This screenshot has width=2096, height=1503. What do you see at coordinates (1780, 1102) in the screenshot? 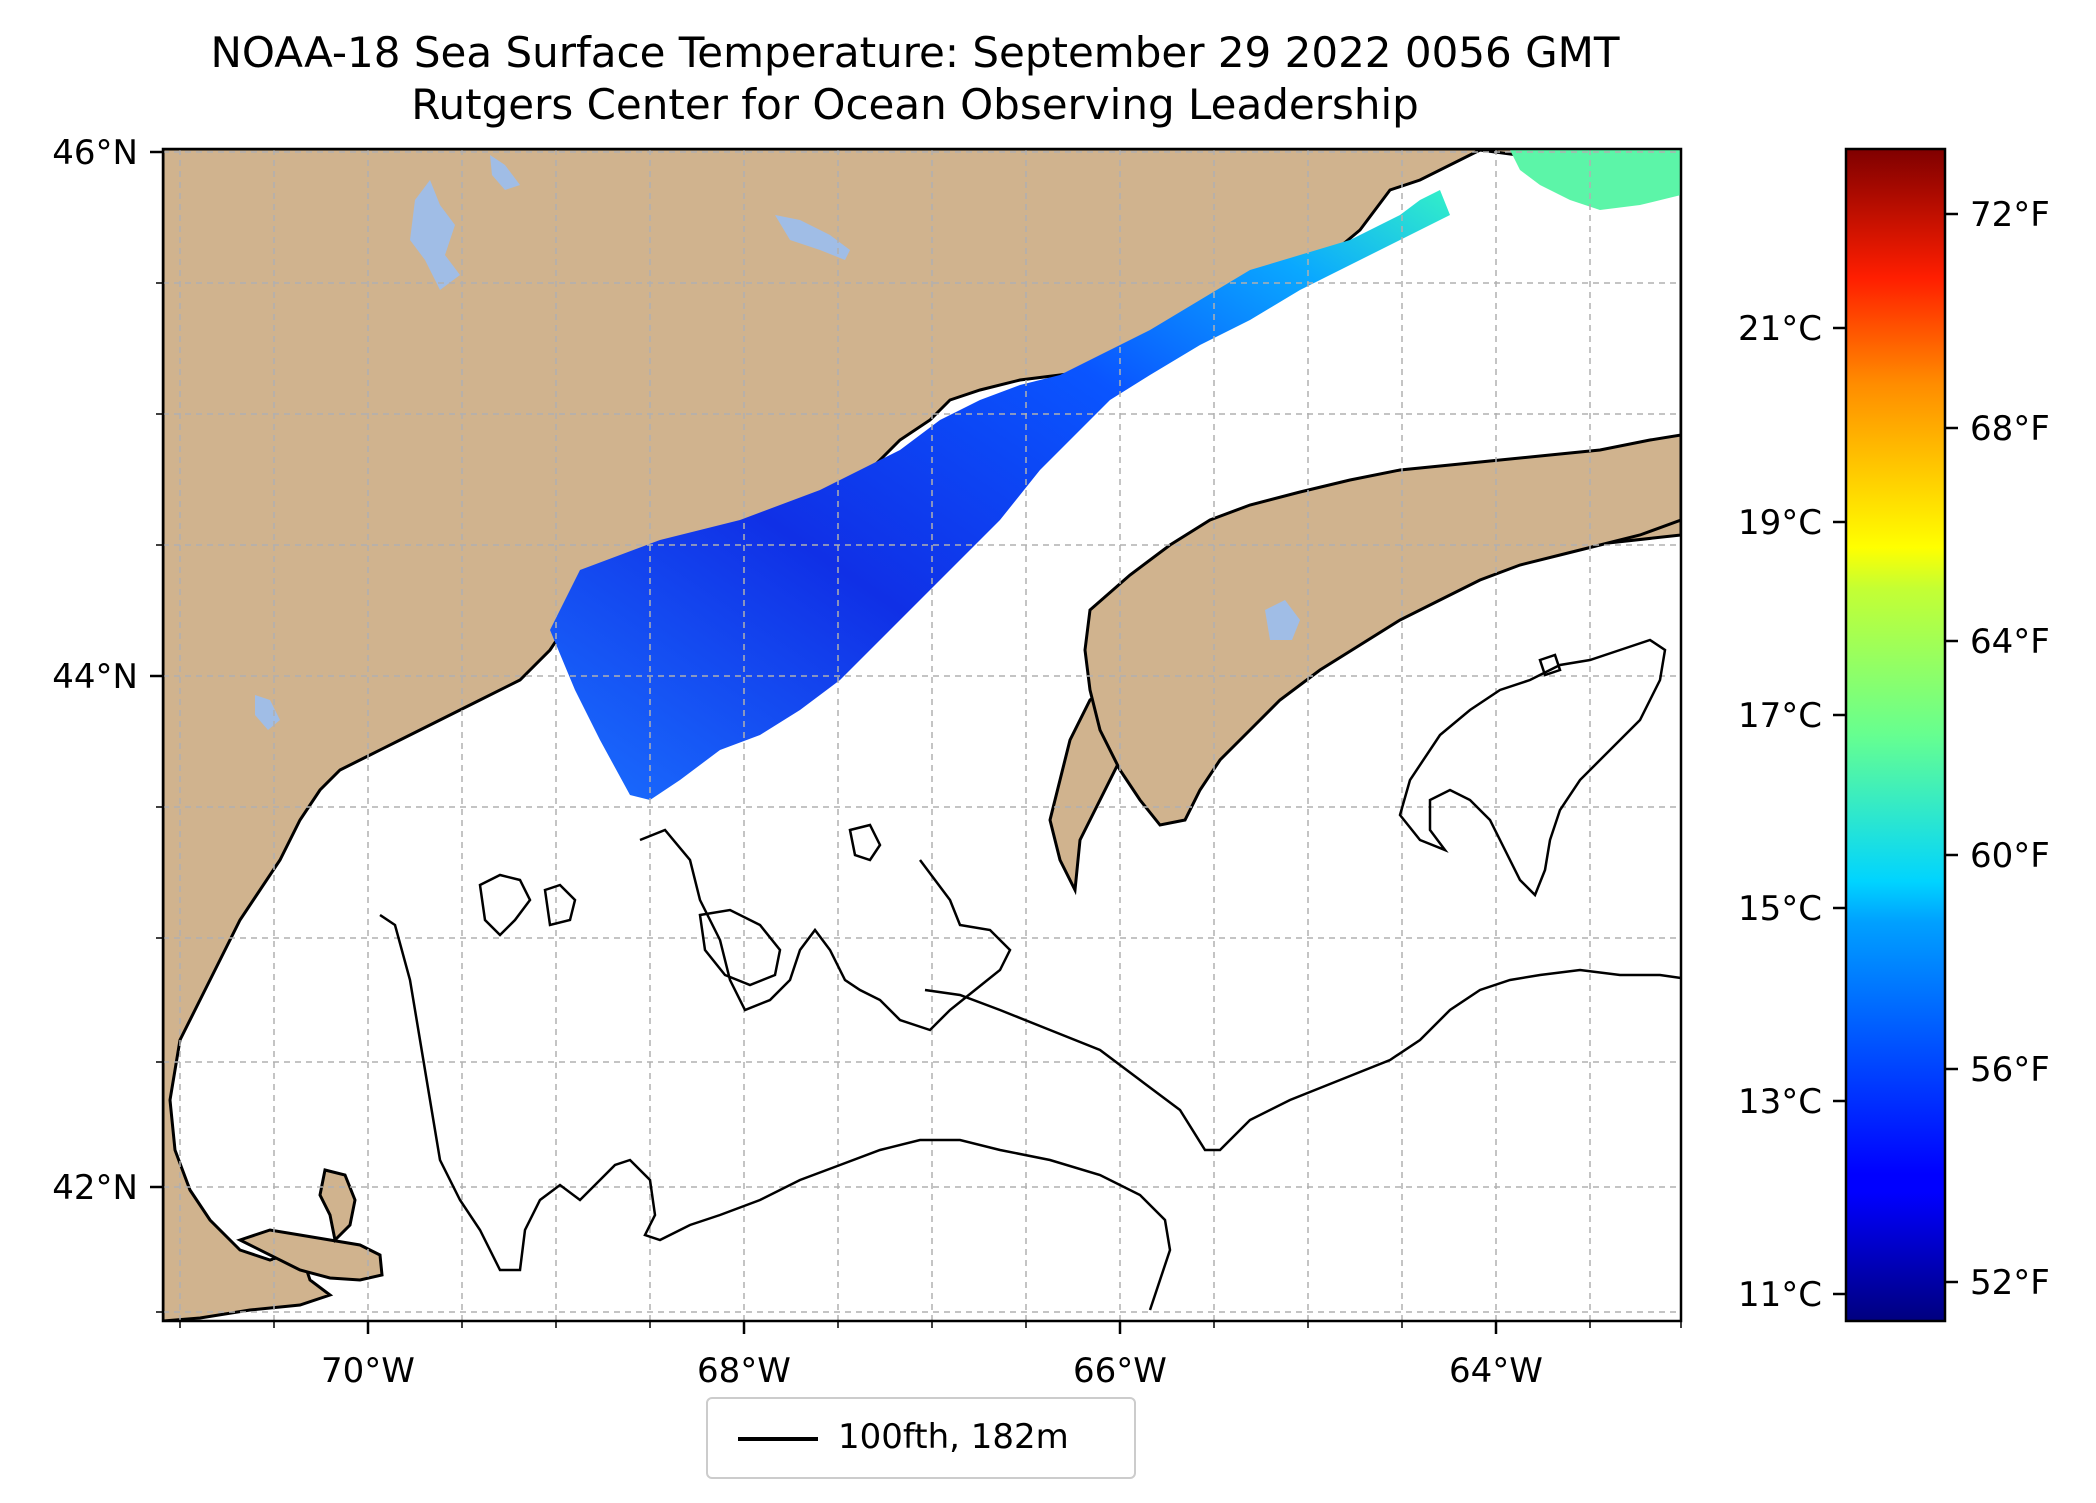
I see `cbar-c-13: 13°C` at bounding box center [1780, 1102].